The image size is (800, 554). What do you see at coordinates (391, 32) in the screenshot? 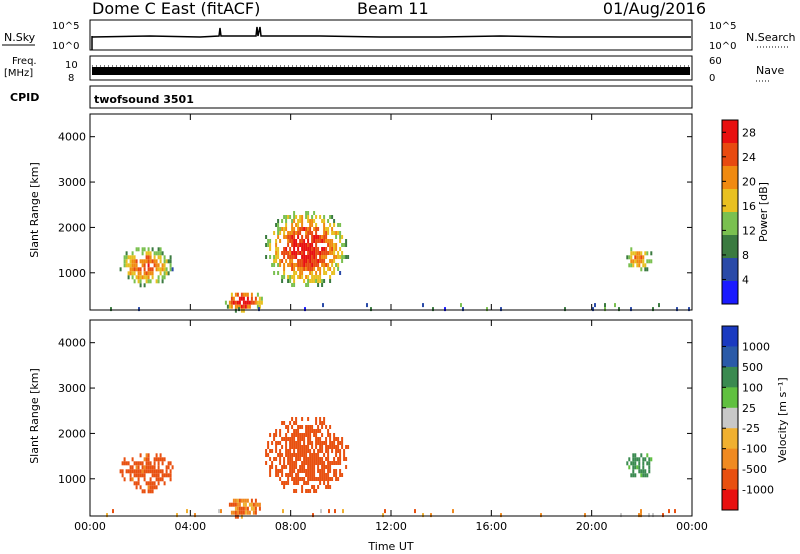
I see `nsky-trace` at bounding box center [391, 32].